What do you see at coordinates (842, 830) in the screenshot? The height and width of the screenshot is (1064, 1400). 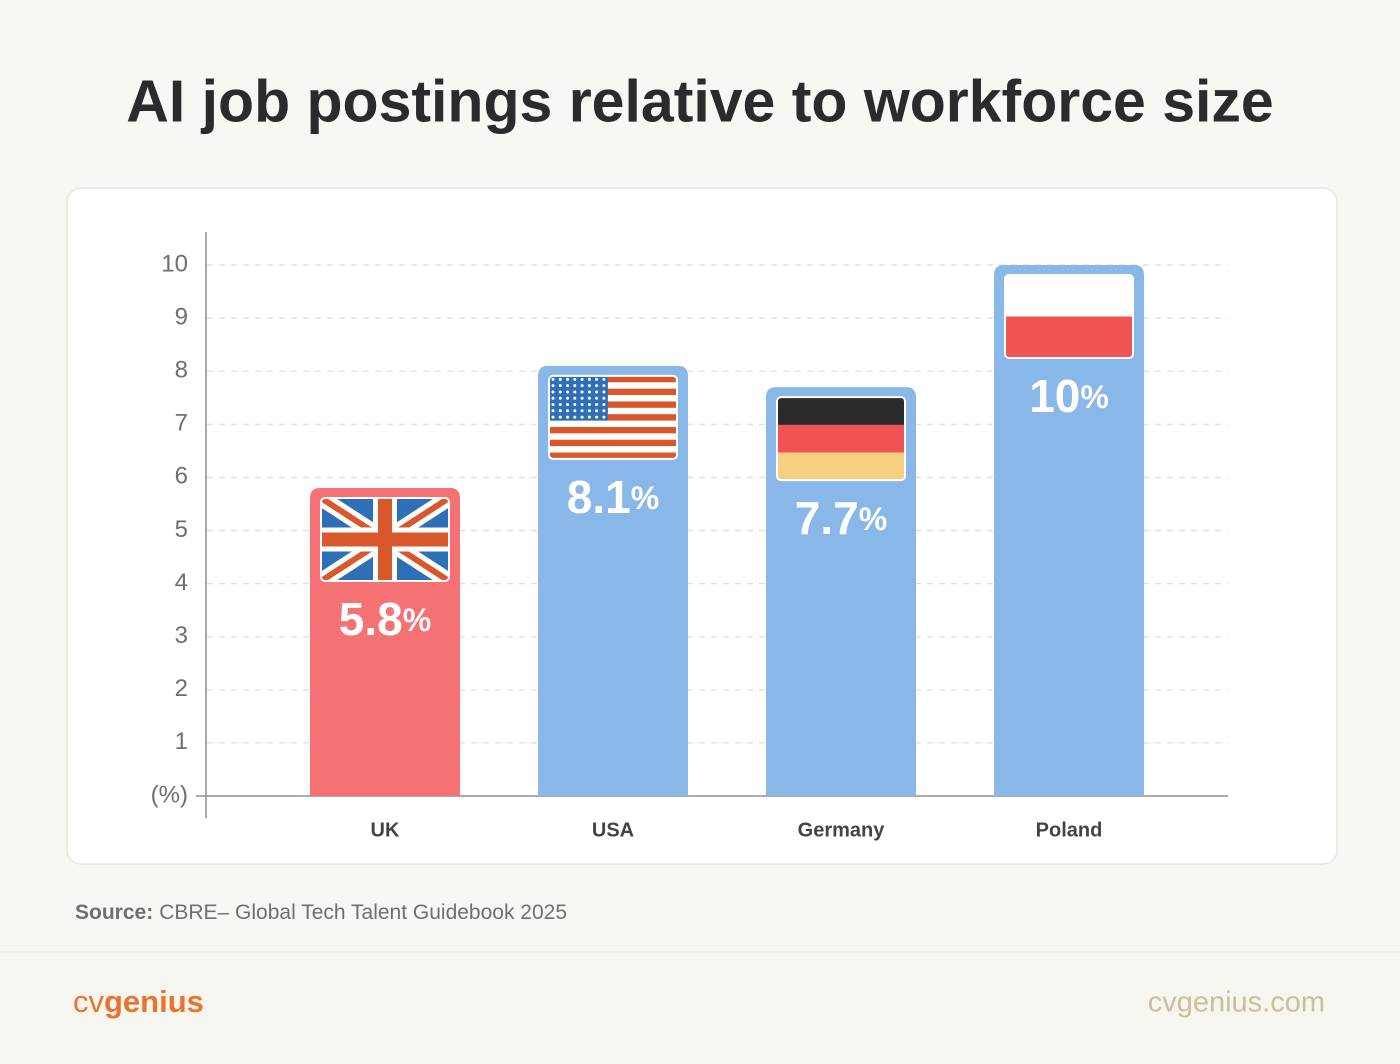 I see `x-tick-label: Germany` at bounding box center [842, 830].